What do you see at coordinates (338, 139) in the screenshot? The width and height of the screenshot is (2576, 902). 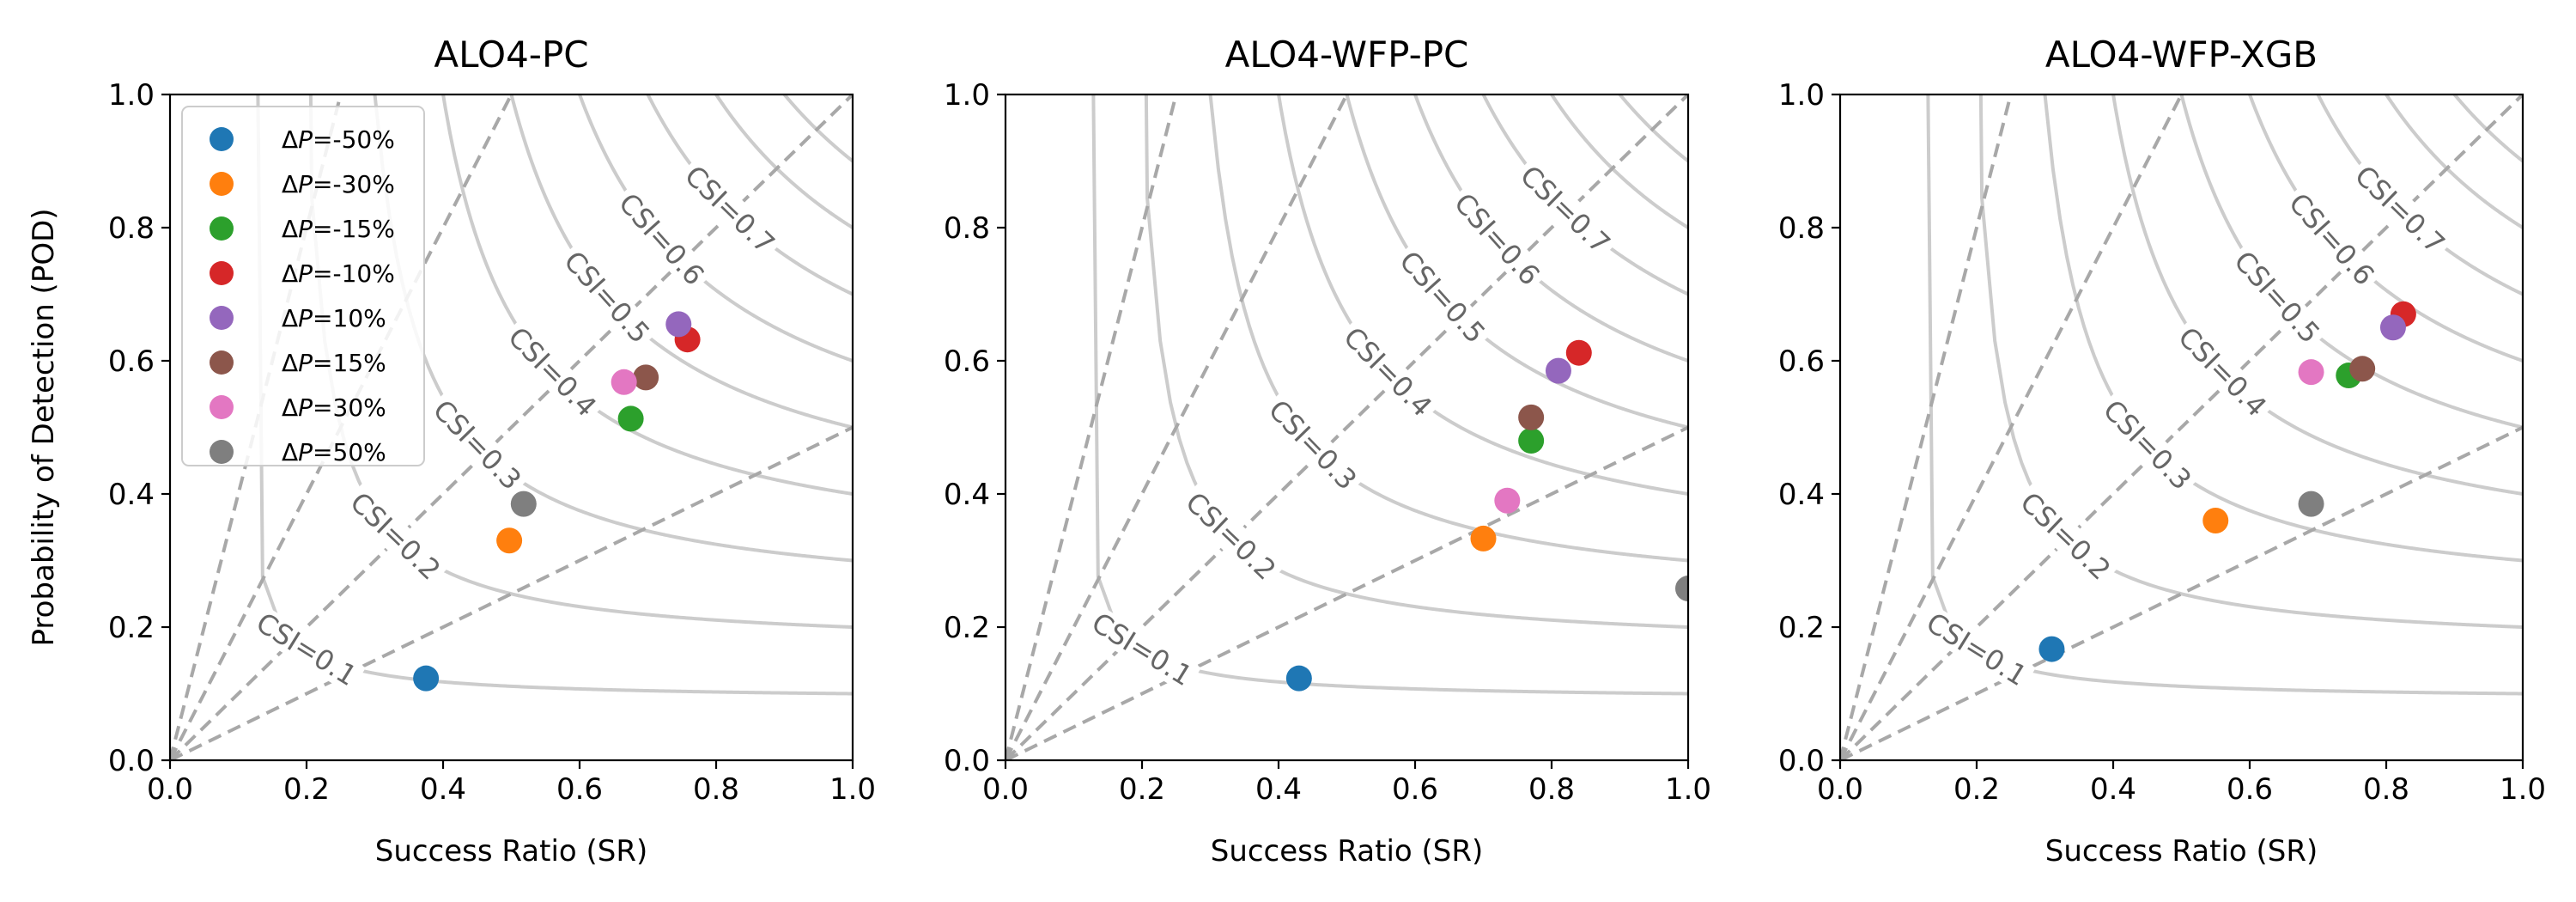 I see `legend-entry: ΔP=-50%` at bounding box center [338, 139].